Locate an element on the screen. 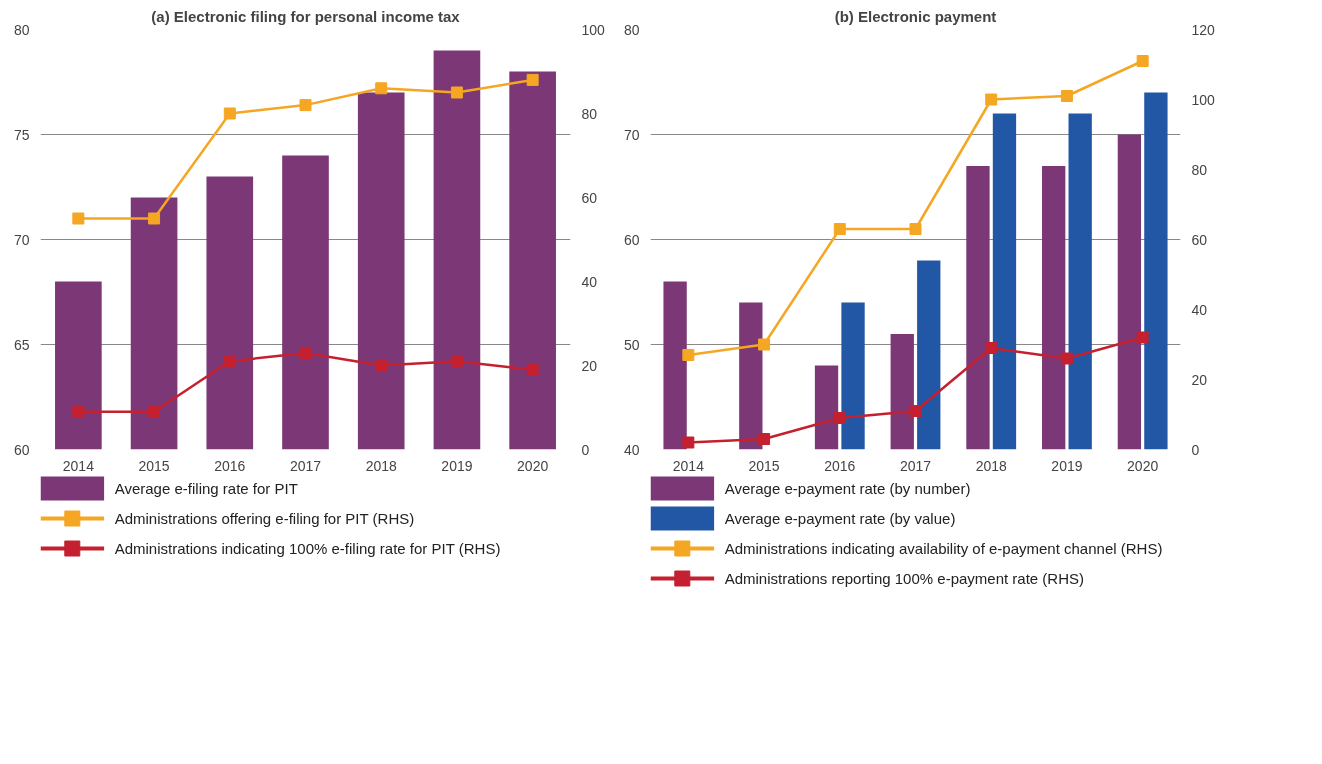 The height and width of the screenshot is (764, 1322). legend-label: Administrations indicating availability of e-payment channel (RHS) is located at coordinates (943, 548).